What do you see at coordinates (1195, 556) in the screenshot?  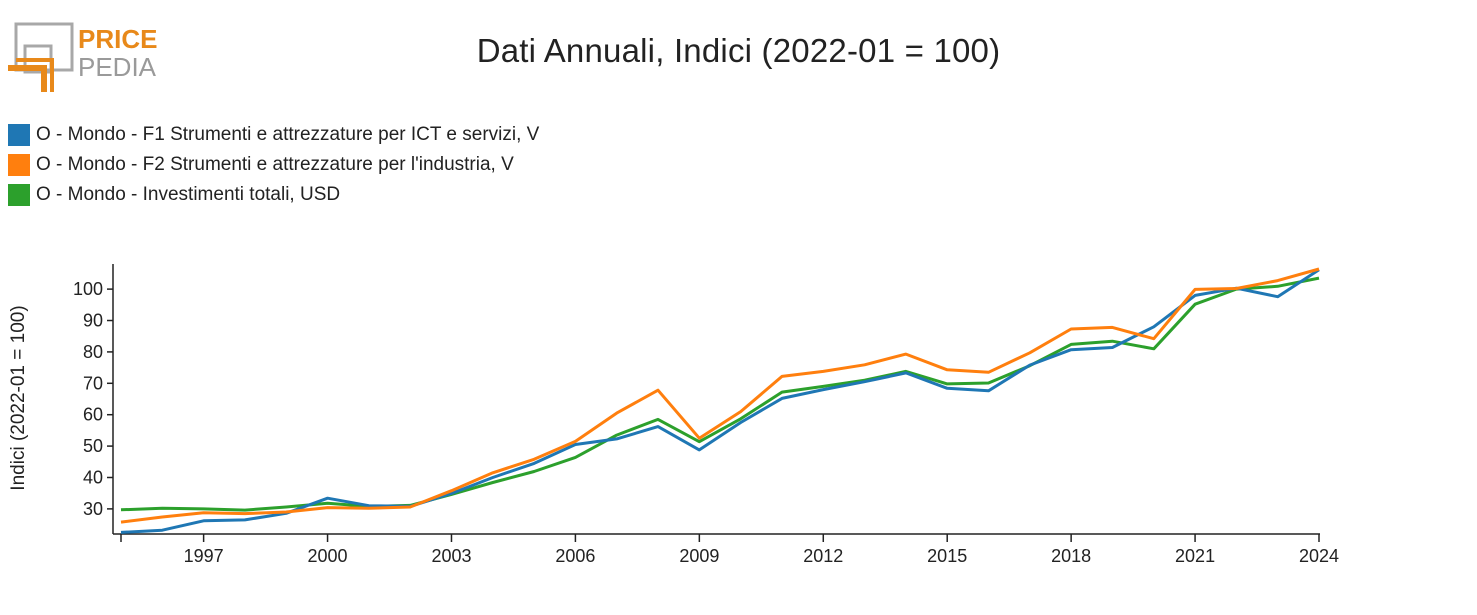 I see `x-tick-label: 2021` at bounding box center [1195, 556].